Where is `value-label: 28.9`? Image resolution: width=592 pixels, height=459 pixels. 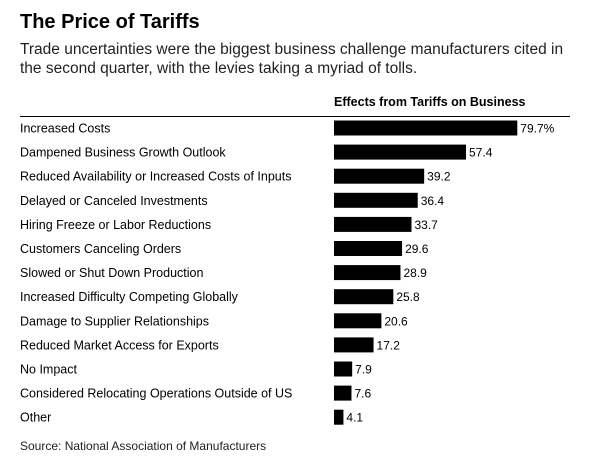
value-label: 28.9 is located at coordinates (415, 273).